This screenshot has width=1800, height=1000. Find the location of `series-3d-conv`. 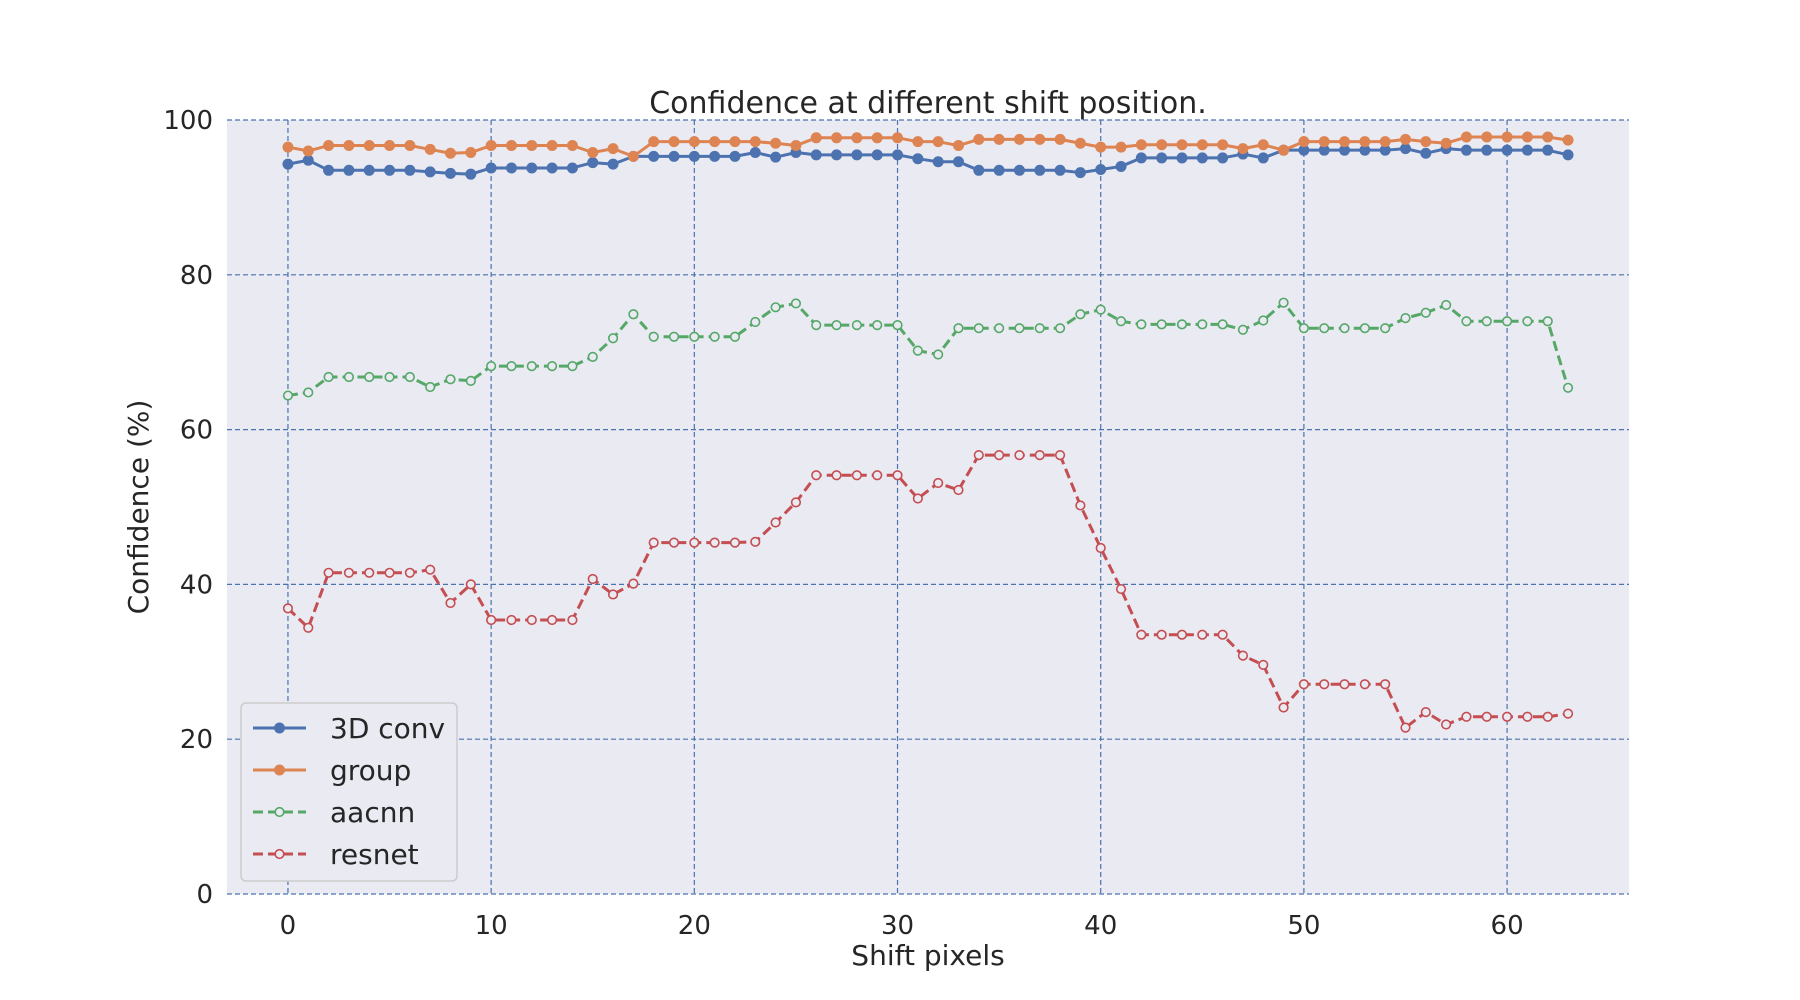

series-3d-conv is located at coordinates (928, 161).